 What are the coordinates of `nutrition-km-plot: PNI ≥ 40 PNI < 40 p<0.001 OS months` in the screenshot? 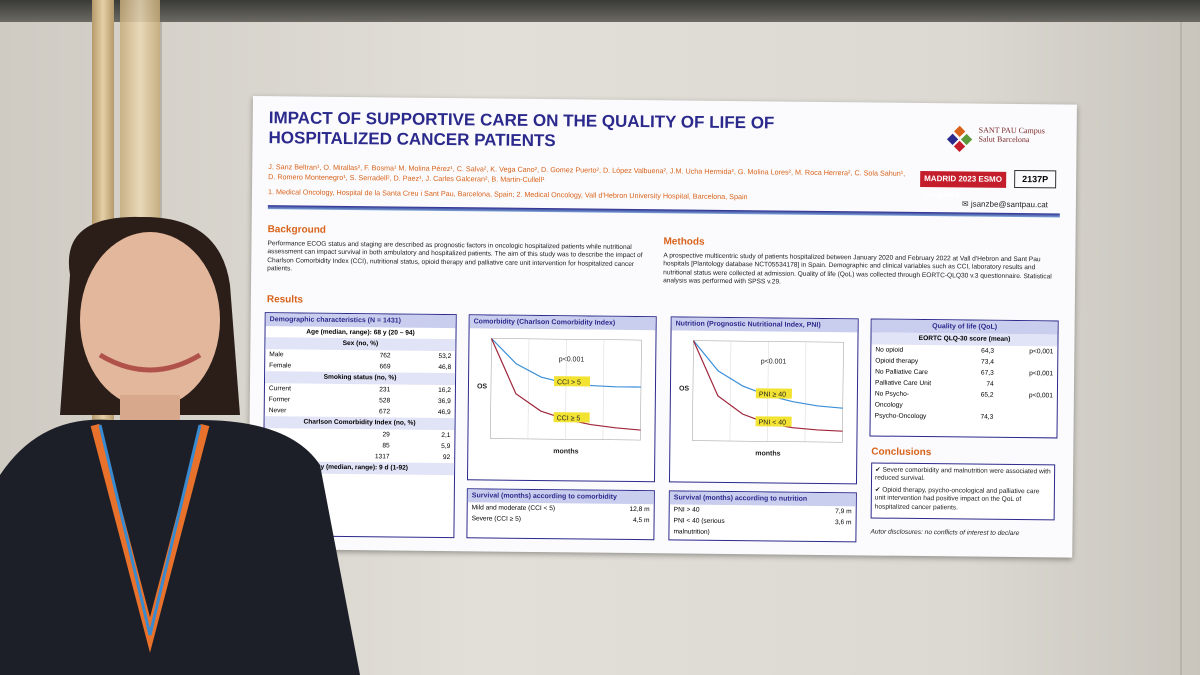 It's located at (761, 399).